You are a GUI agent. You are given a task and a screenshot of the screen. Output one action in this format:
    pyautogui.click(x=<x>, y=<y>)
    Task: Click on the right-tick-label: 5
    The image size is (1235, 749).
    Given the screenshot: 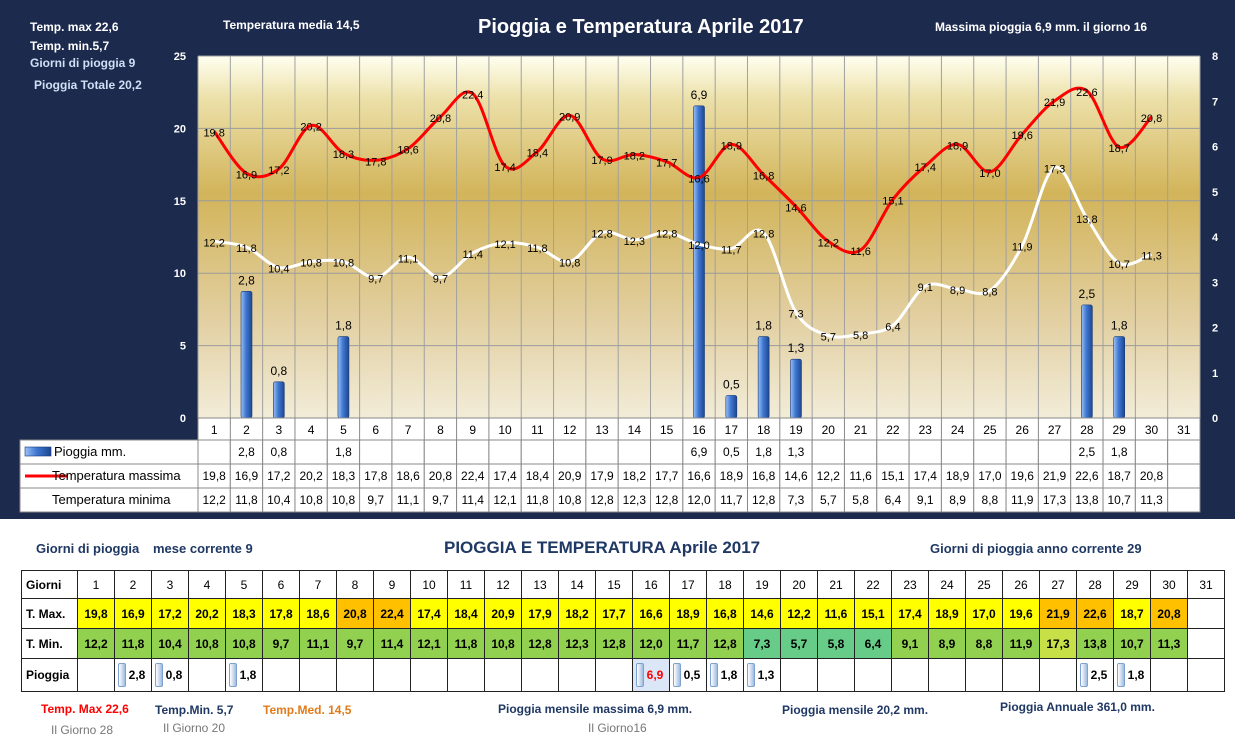 What is the action you would take?
    pyautogui.click(x=1215, y=193)
    